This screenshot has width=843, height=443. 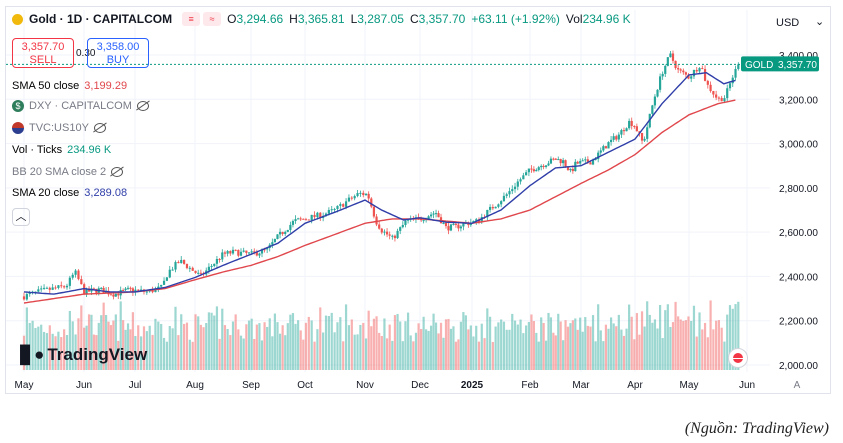 I want to click on indicator-sma20: SMA 20 close 3,289.08, so click(x=69, y=193).